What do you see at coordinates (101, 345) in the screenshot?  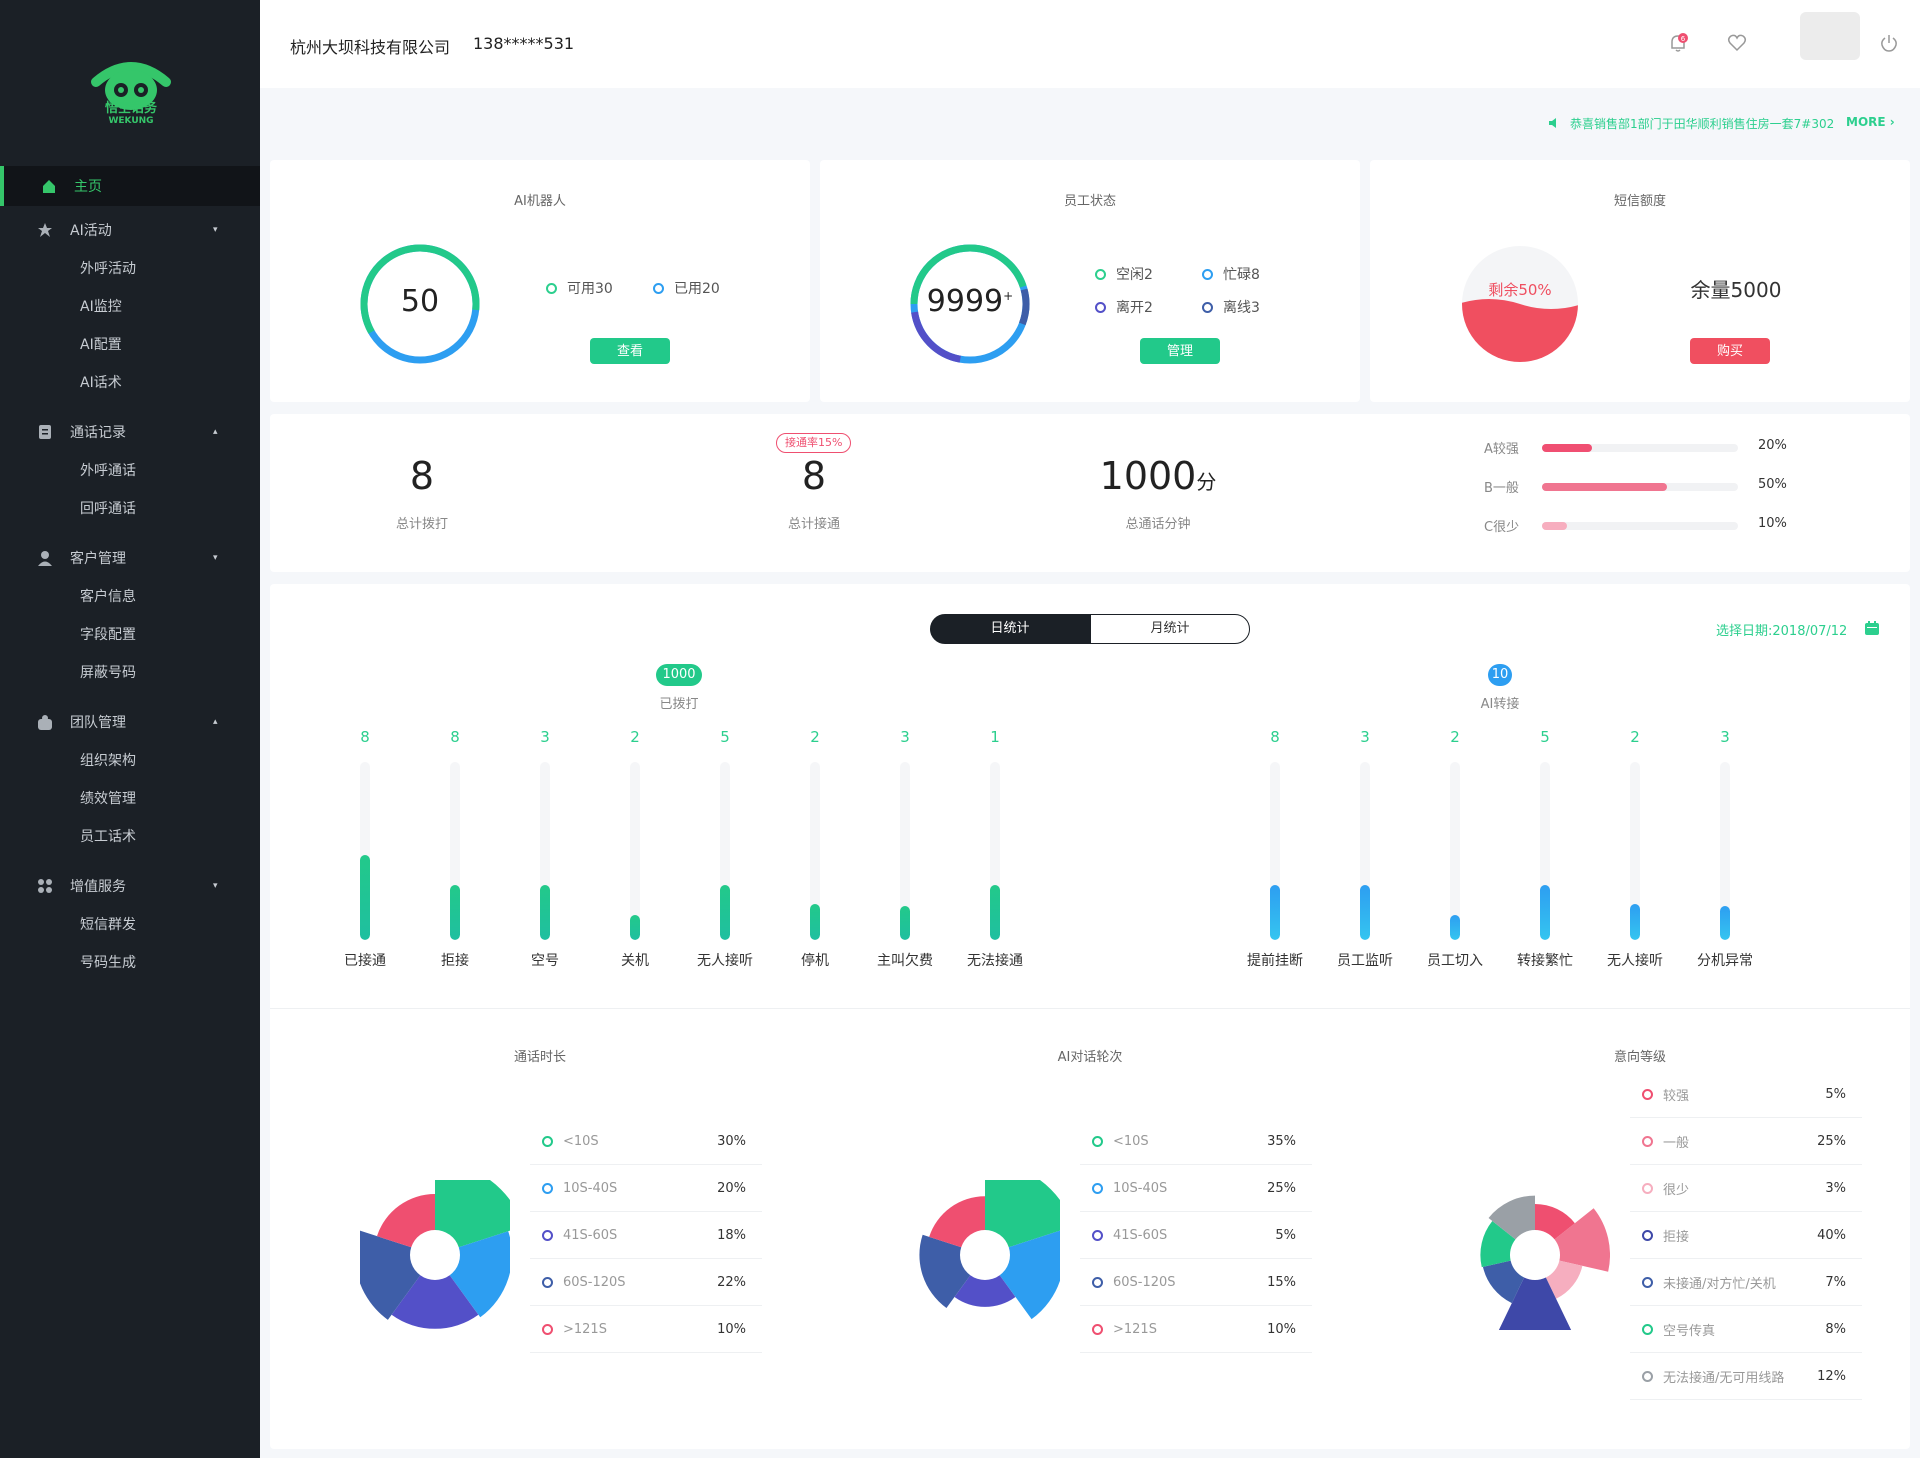 I see `submenu-item: AI配置` at bounding box center [101, 345].